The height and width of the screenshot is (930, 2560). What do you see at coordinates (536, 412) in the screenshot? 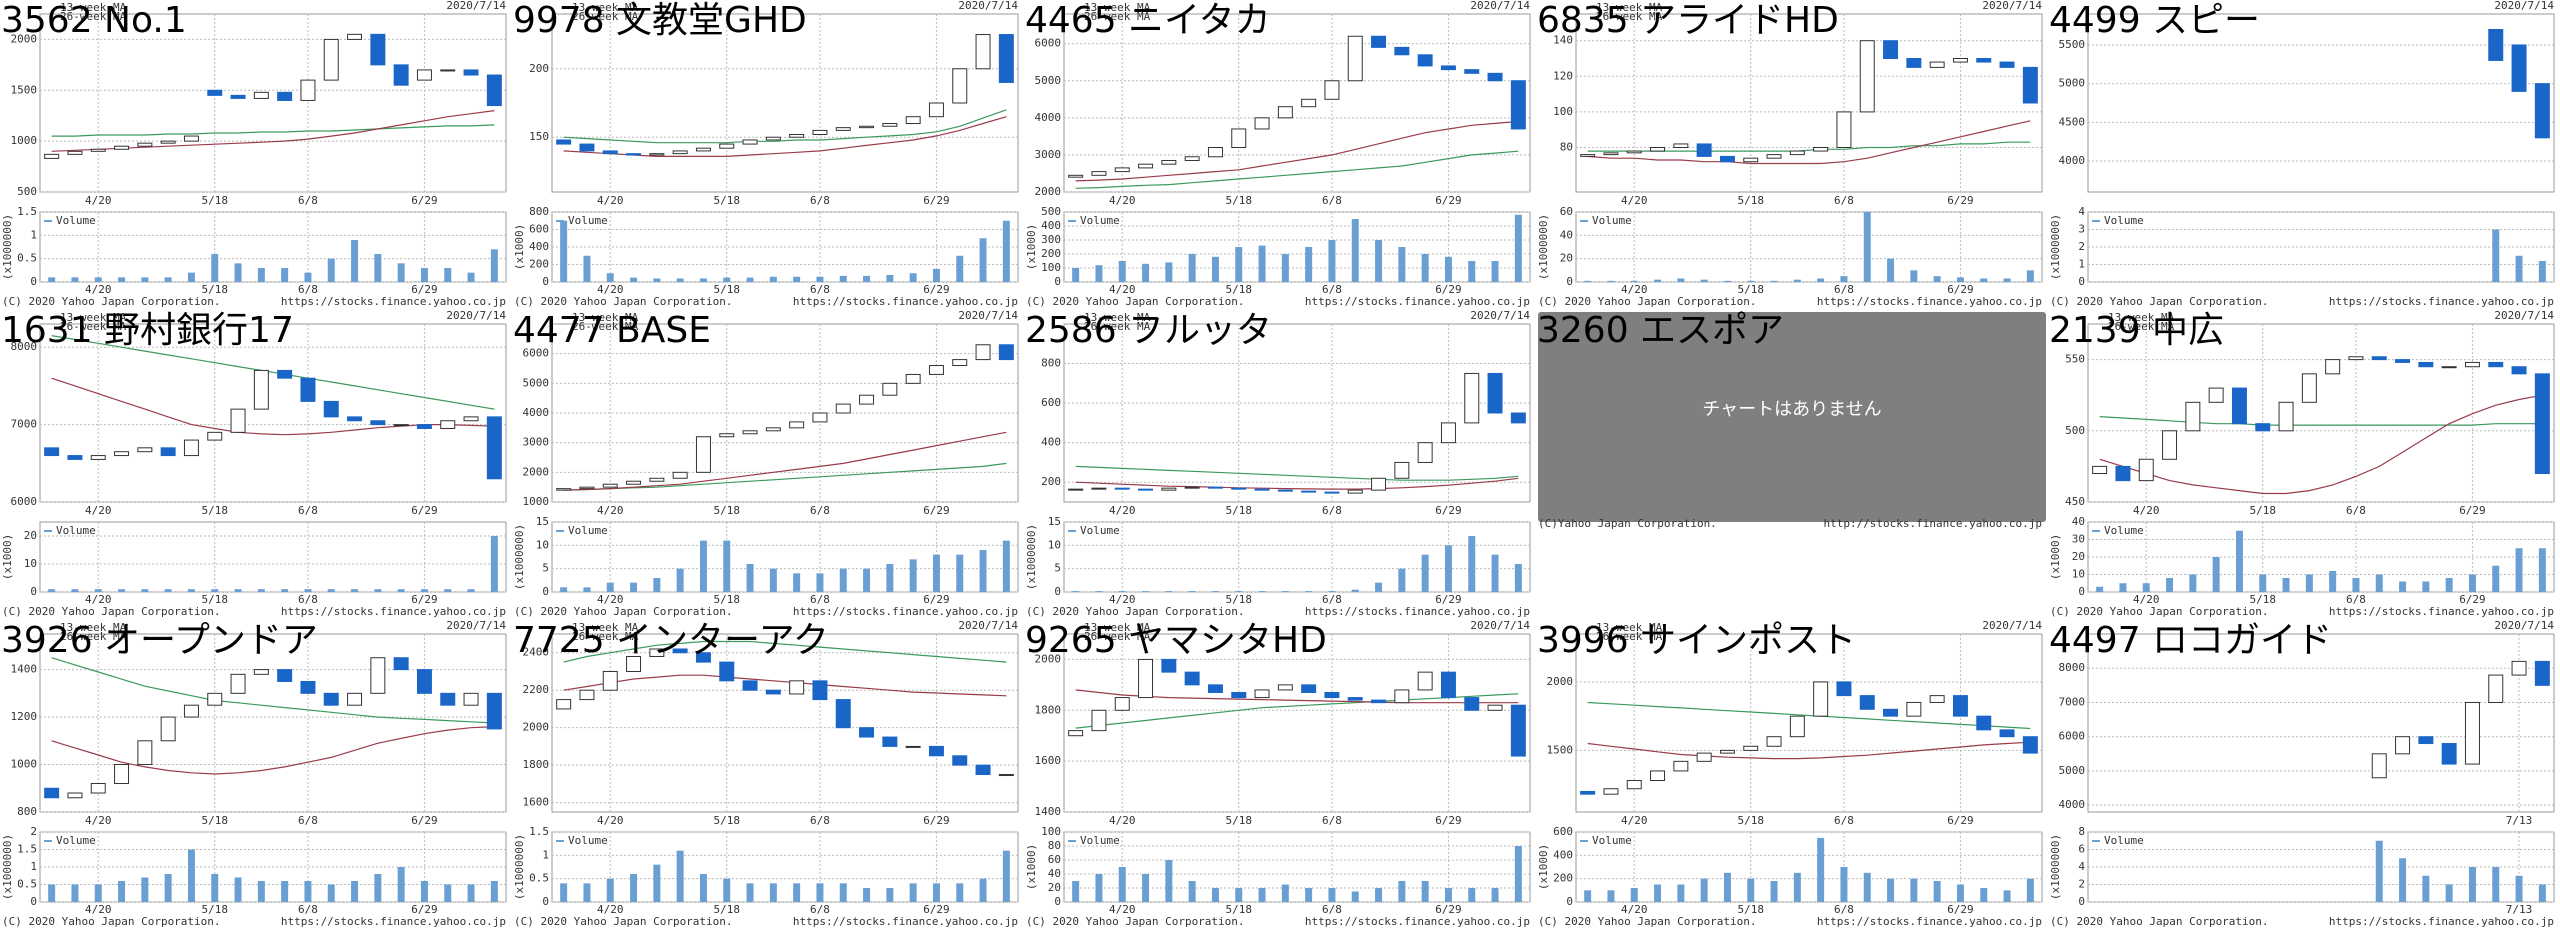
I see `y-tick-label: 4000` at bounding box center [536, 412].